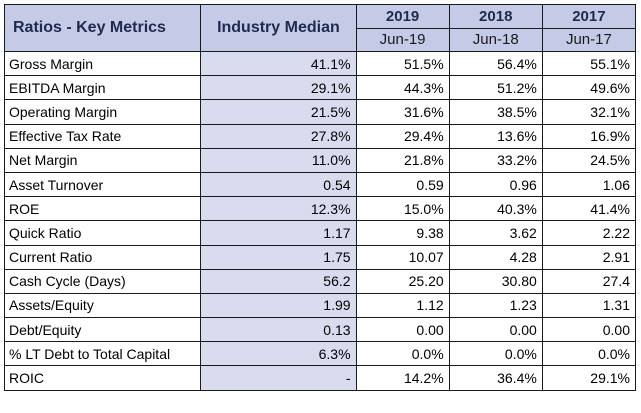 This screenshot has width=641, height=413. What do you see at coordinates (589, 233) in the screenshot?
I see `metric-value: 2.22` at bounding box center [589, 233].